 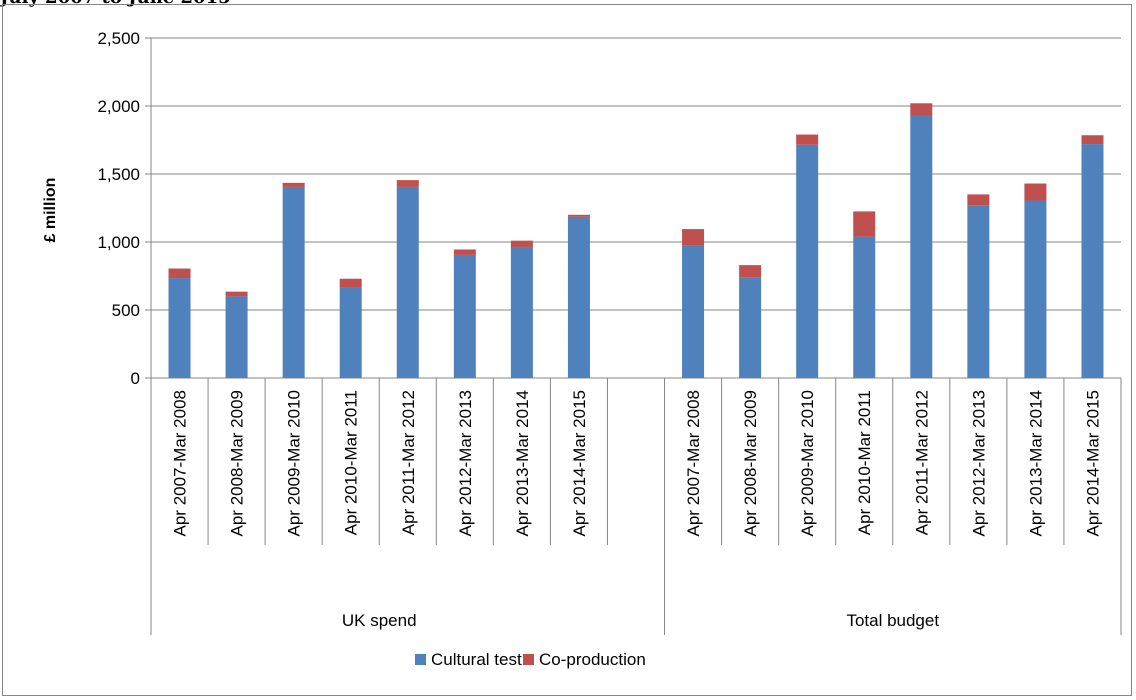 I want to click on chart-title-fragment: July 2007 to June 2015, so click(x=115, y=4).